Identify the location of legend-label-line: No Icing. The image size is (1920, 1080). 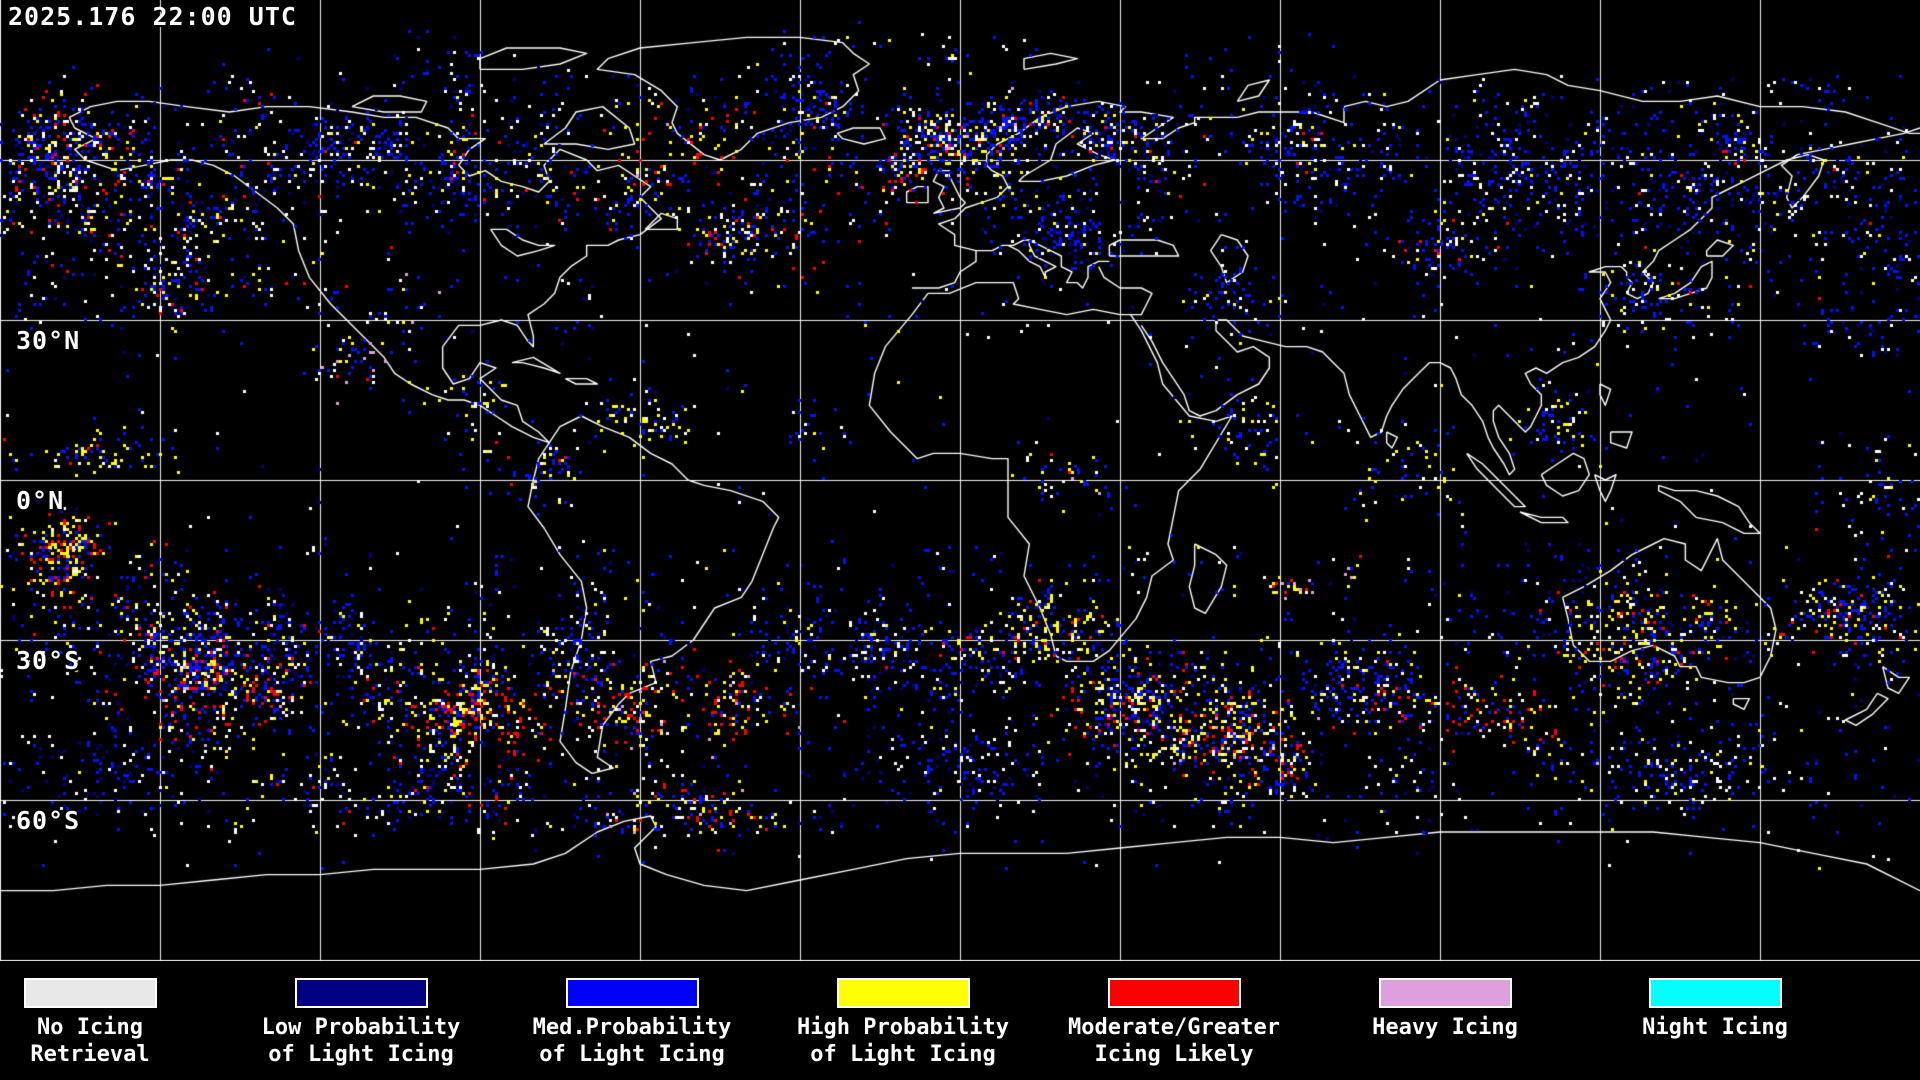
(90, 1027).